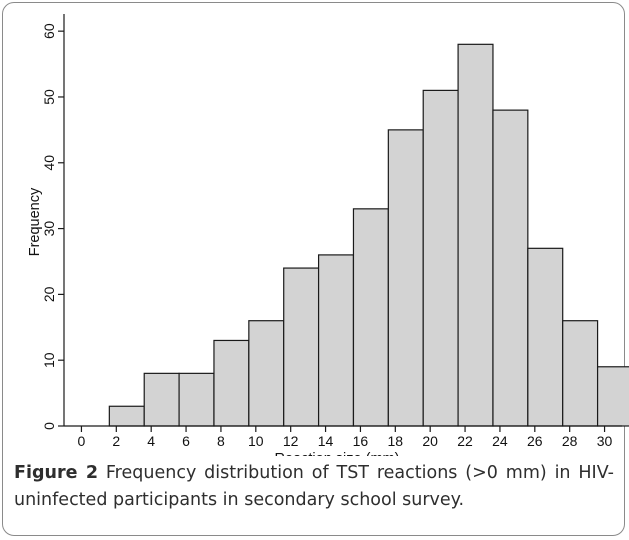 The width and height of the screenshot is (629, 540). What do you see at coordinates (49, 31) in the screenshot?
I see `y-tick-label: 60` at bounding box center [49, 31].